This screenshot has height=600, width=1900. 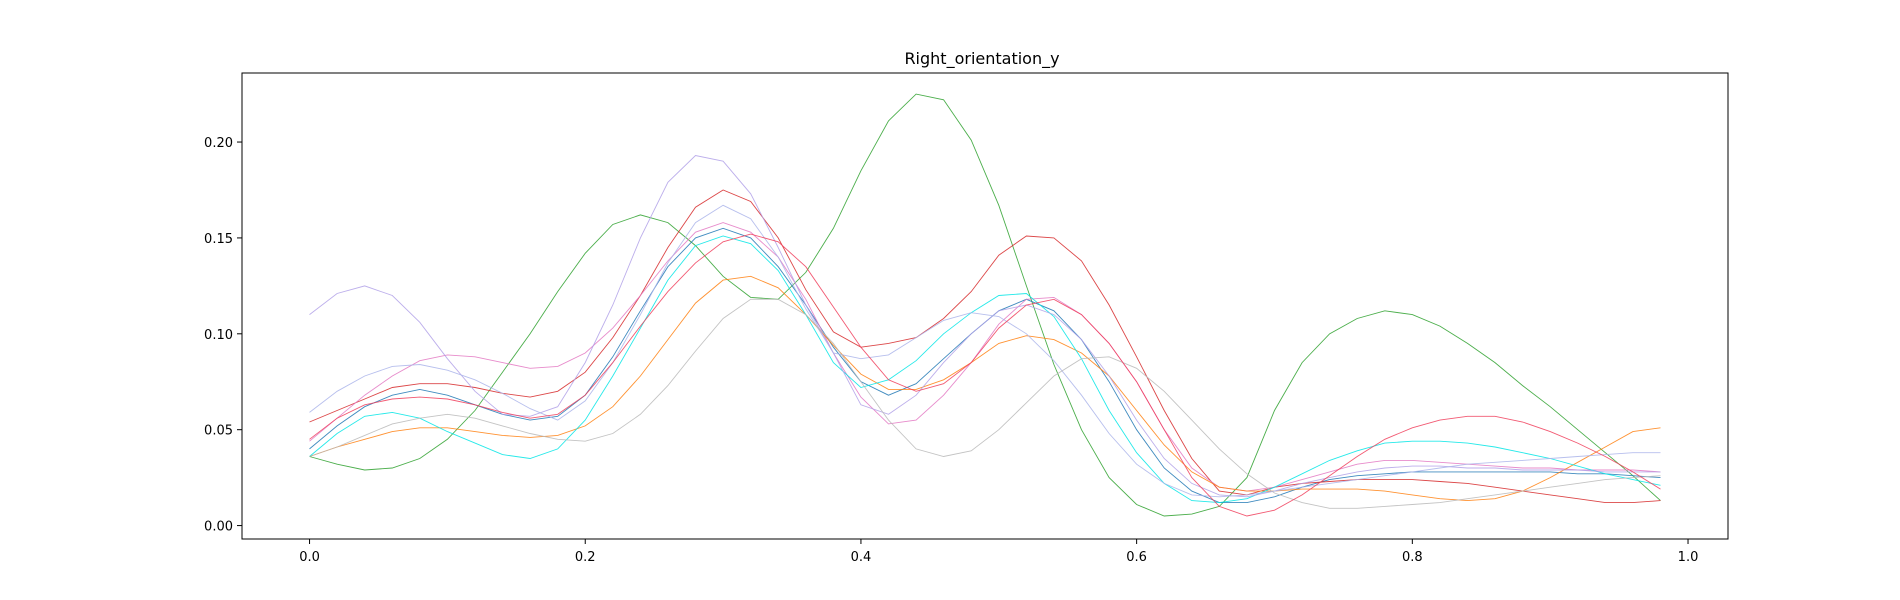 I want to click on y-tick-label: 0.10, so click(x=218, y=335).